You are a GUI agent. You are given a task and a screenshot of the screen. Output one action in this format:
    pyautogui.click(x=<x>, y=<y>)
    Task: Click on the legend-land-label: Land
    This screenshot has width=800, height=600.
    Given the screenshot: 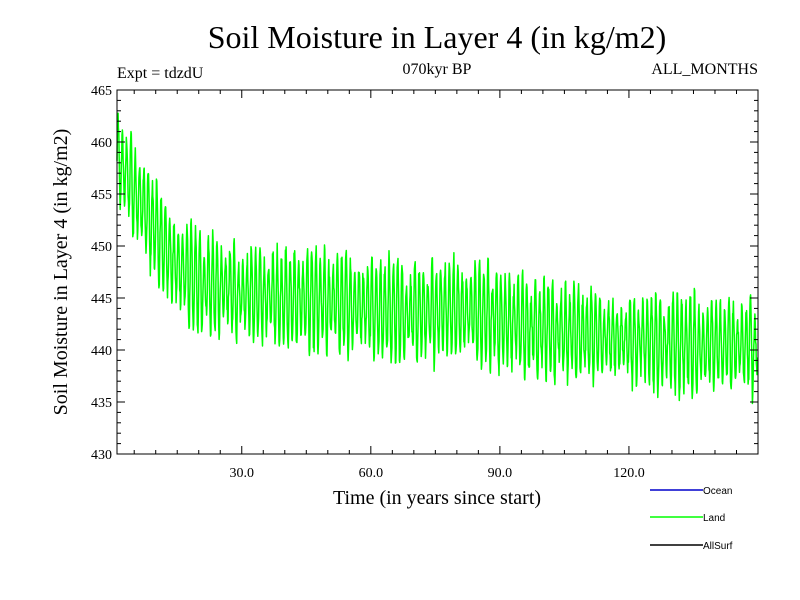 What is the action you would take?
    pyautogui.click(x=714, y=518)
    